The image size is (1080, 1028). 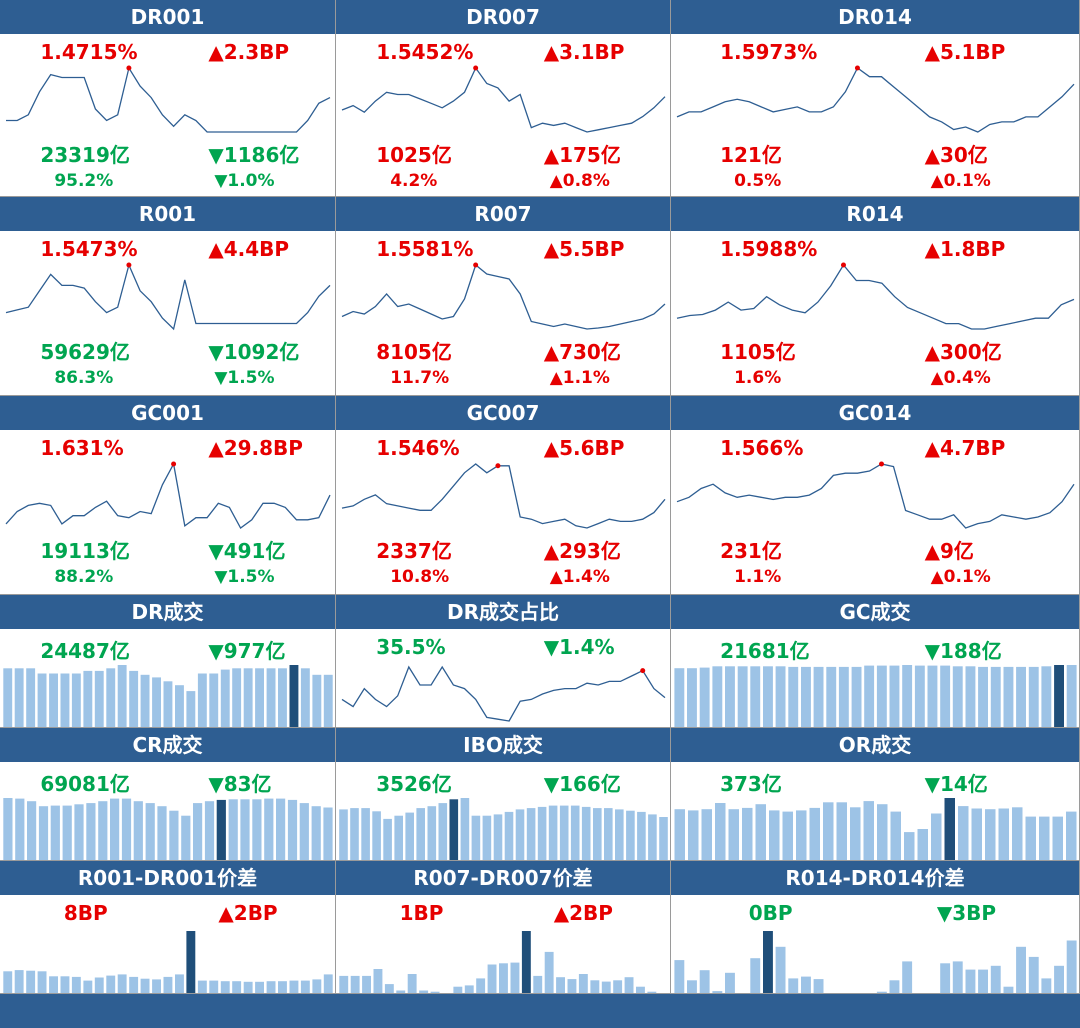 I want to click on panel-title: R001-DR001价差, so click(x=167, y=878).